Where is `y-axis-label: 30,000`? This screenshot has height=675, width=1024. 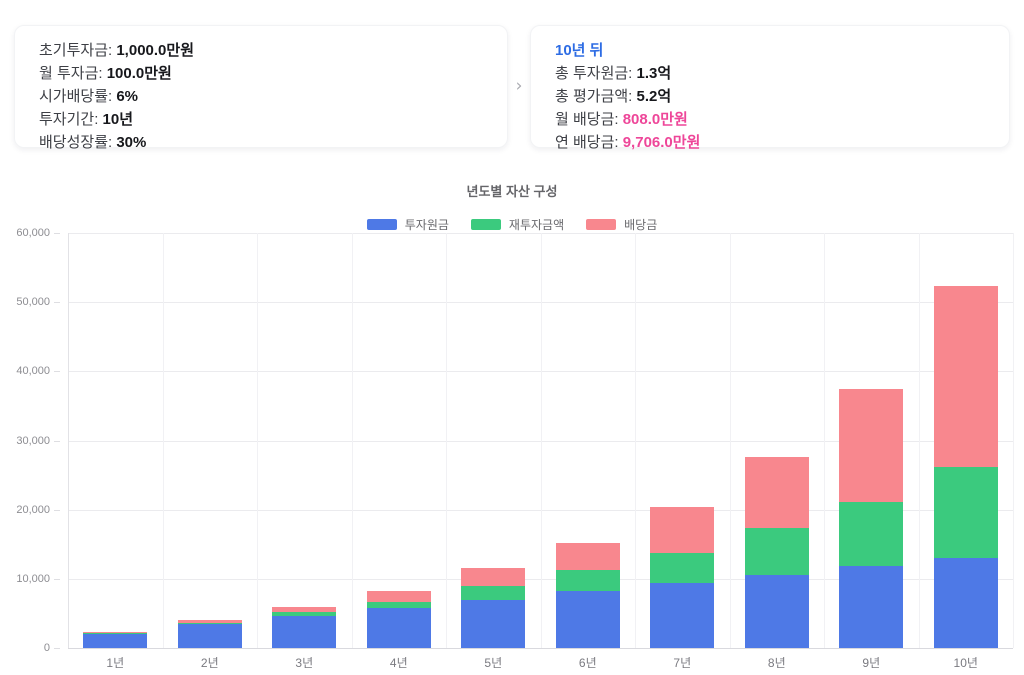
y-axis-label: 30,000 is located at coordinates (33, 440).